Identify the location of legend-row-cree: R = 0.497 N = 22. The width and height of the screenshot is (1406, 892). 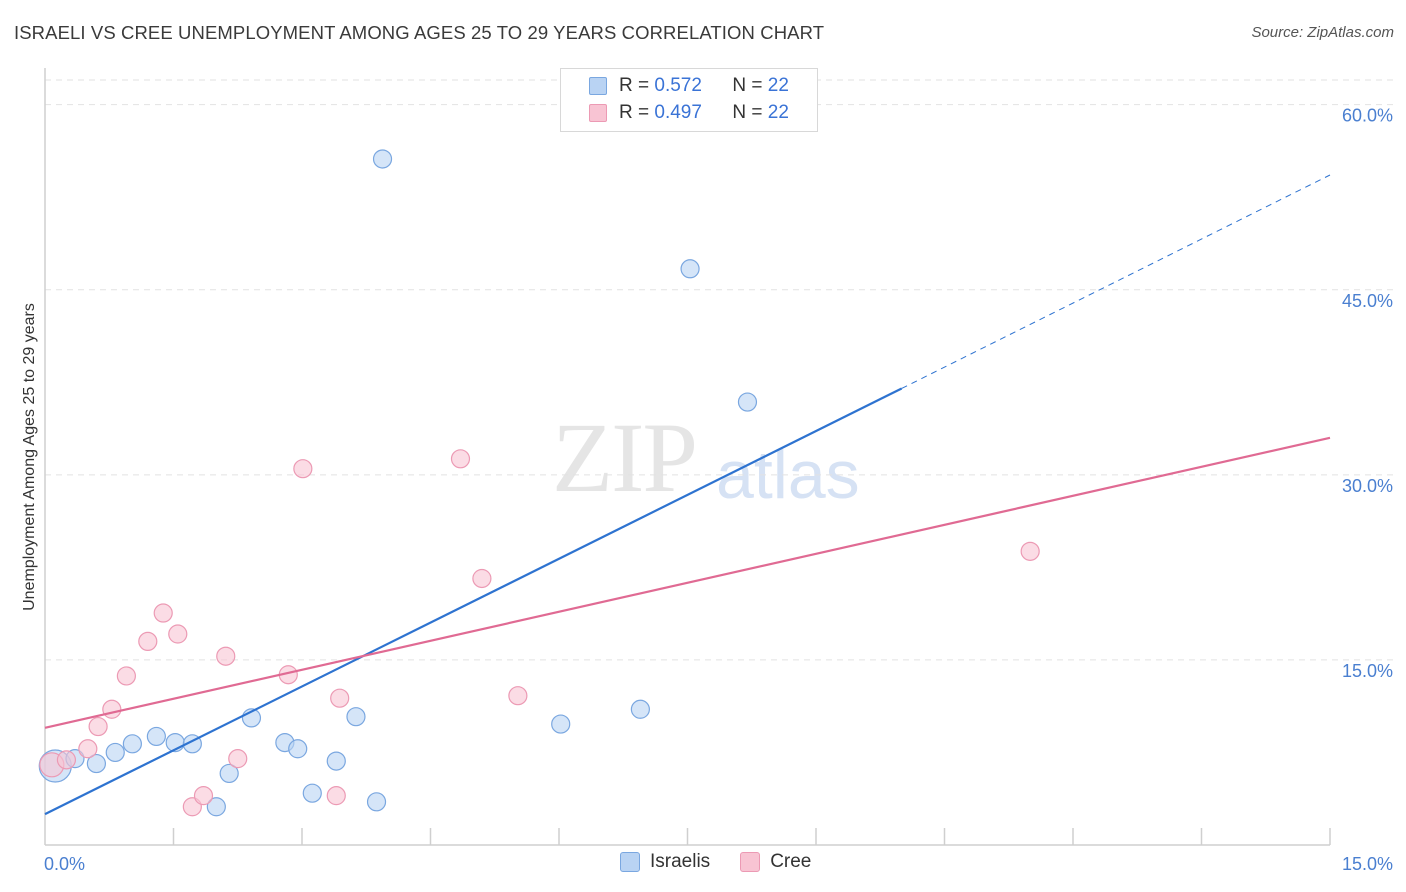
(675, 113).